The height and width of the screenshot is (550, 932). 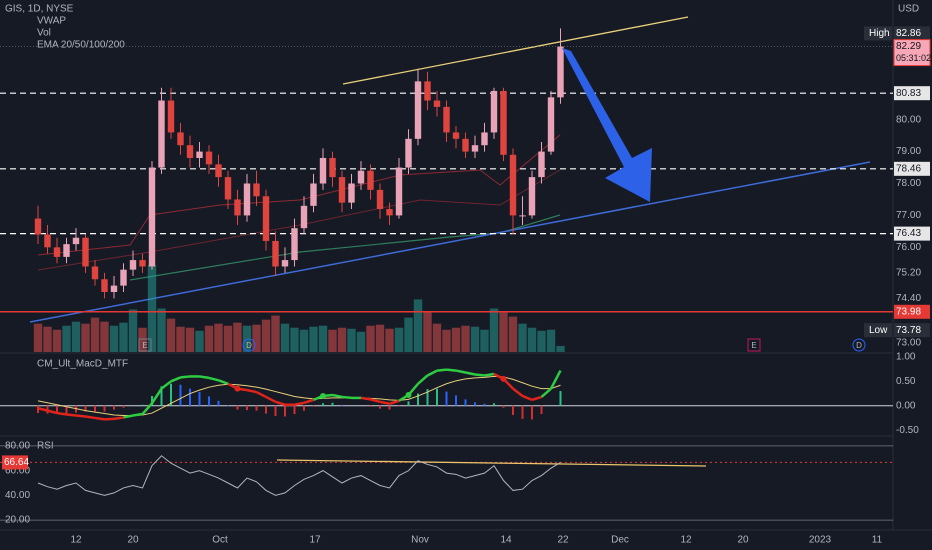 What do you see at coordinates (820, 540) in the screenshot?
I see `x-tick-label: 2023` at bounding box center [820, 540].